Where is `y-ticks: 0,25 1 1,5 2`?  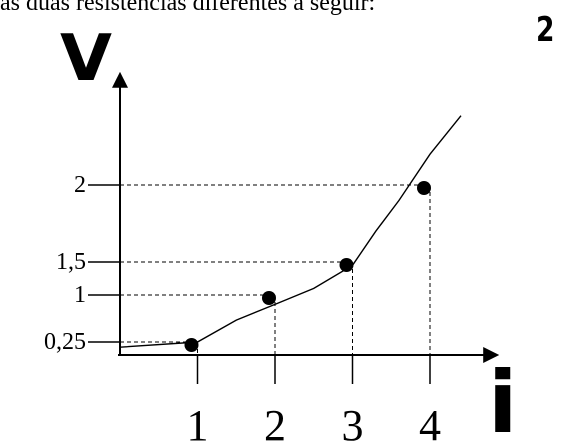 y-ticks: 0,25 1 1,5 2 is located at coordinates (82, 263).